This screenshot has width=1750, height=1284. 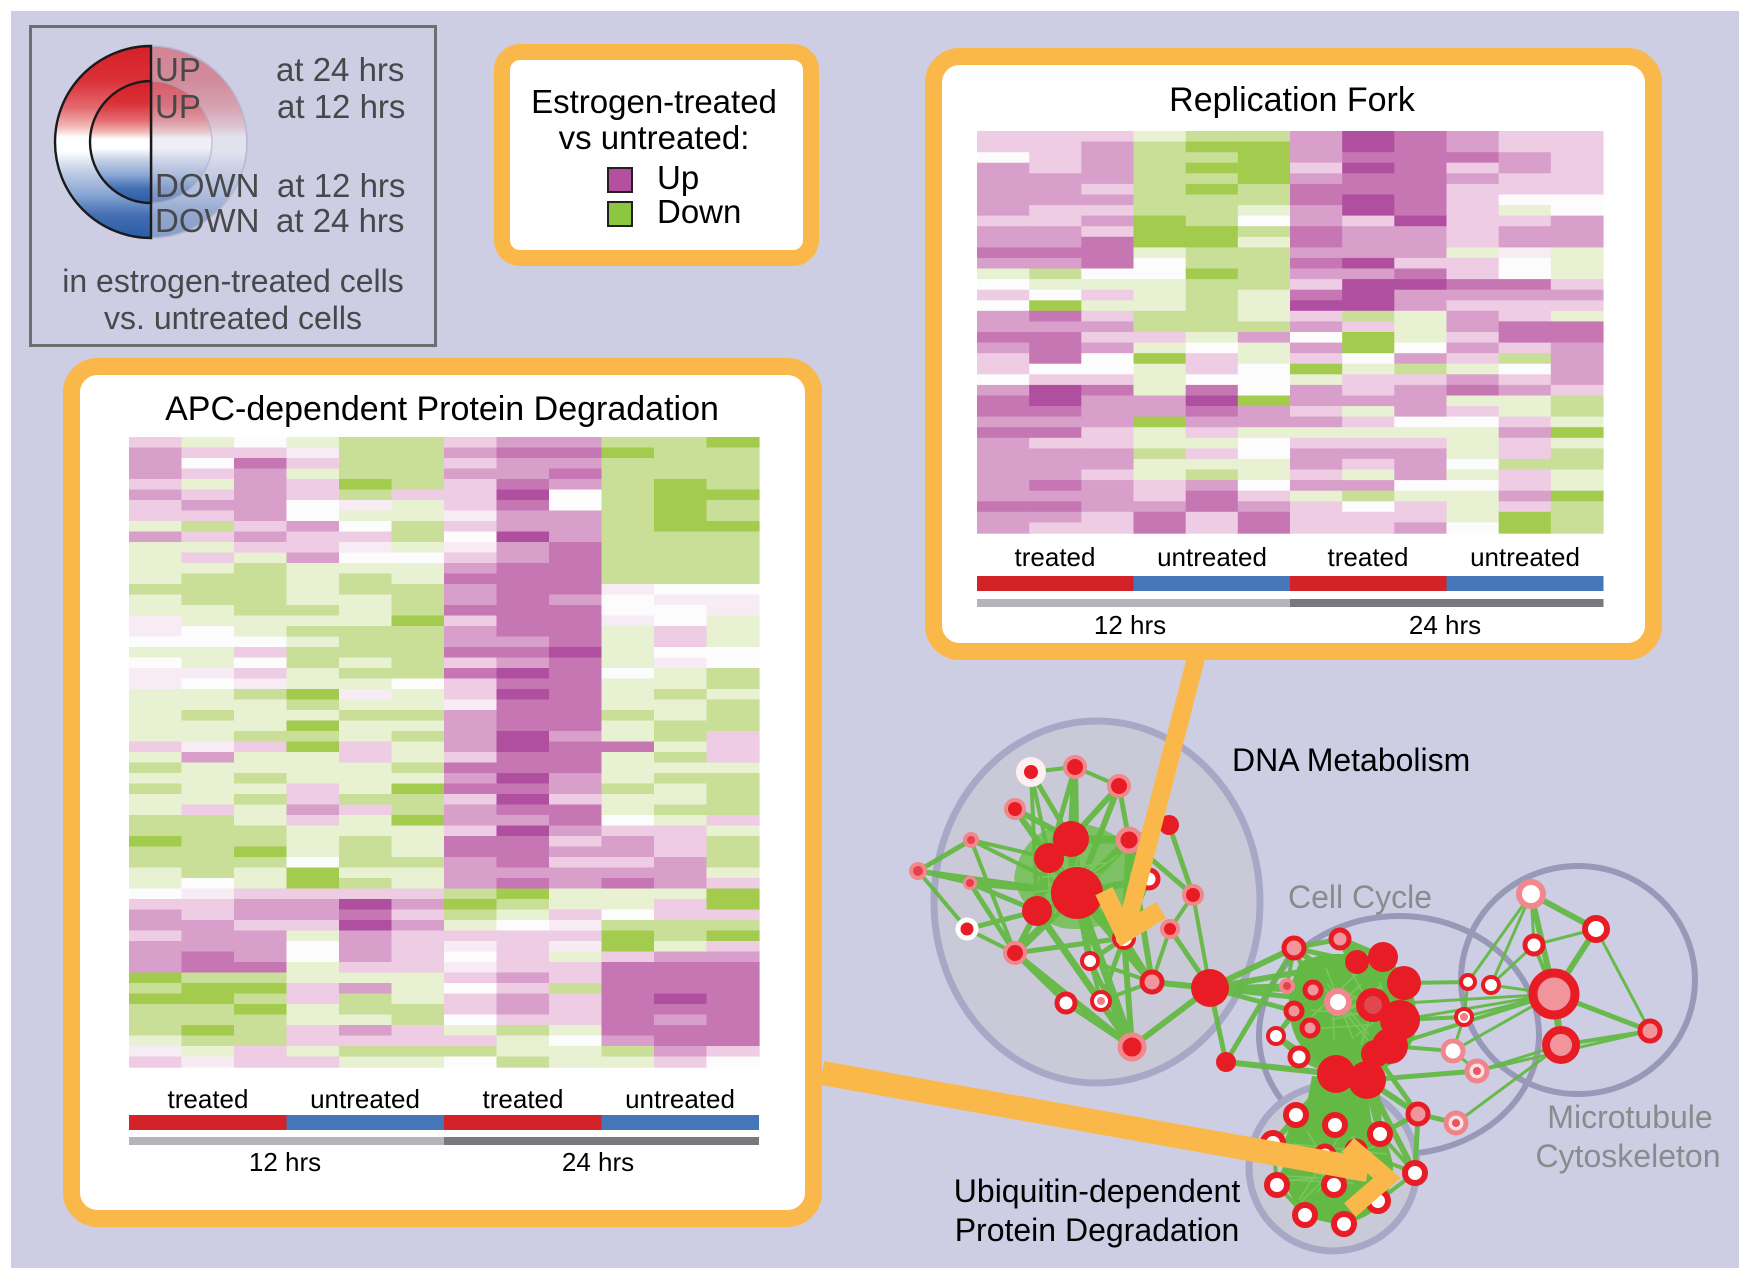 I want to click on svg-text: in estrogen-treated cells, so click(x=233, y=281).